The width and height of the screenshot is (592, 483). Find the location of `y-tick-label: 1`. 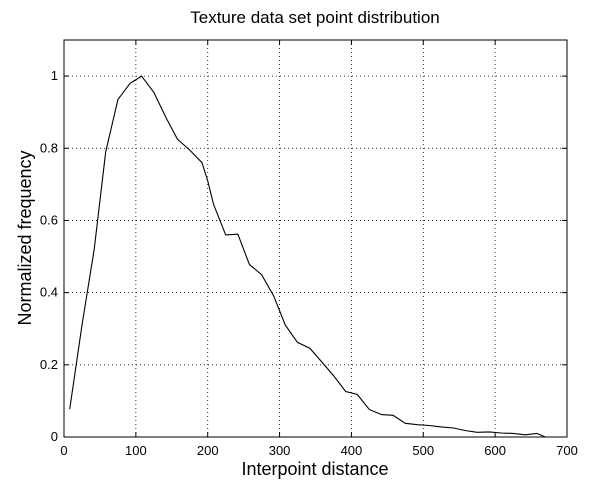

y-tick-label: 1 is located at coordinates (54, 75).